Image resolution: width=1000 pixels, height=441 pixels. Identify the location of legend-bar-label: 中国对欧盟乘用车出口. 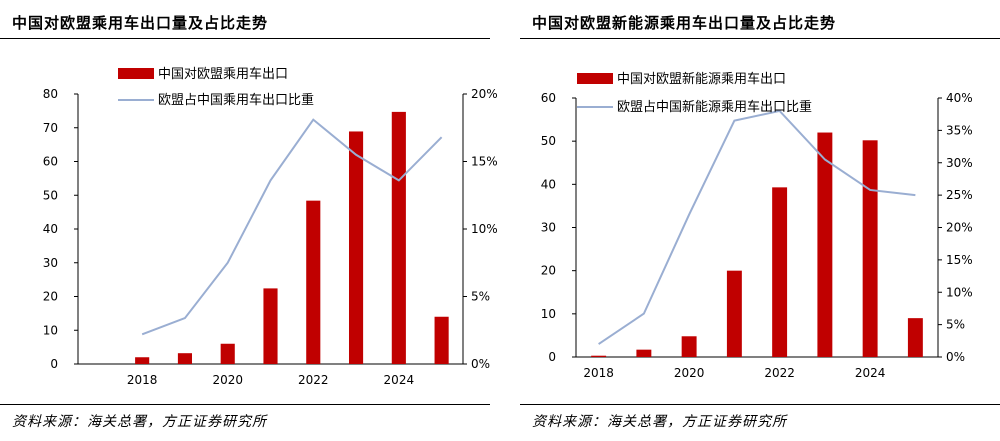
(223, 74).